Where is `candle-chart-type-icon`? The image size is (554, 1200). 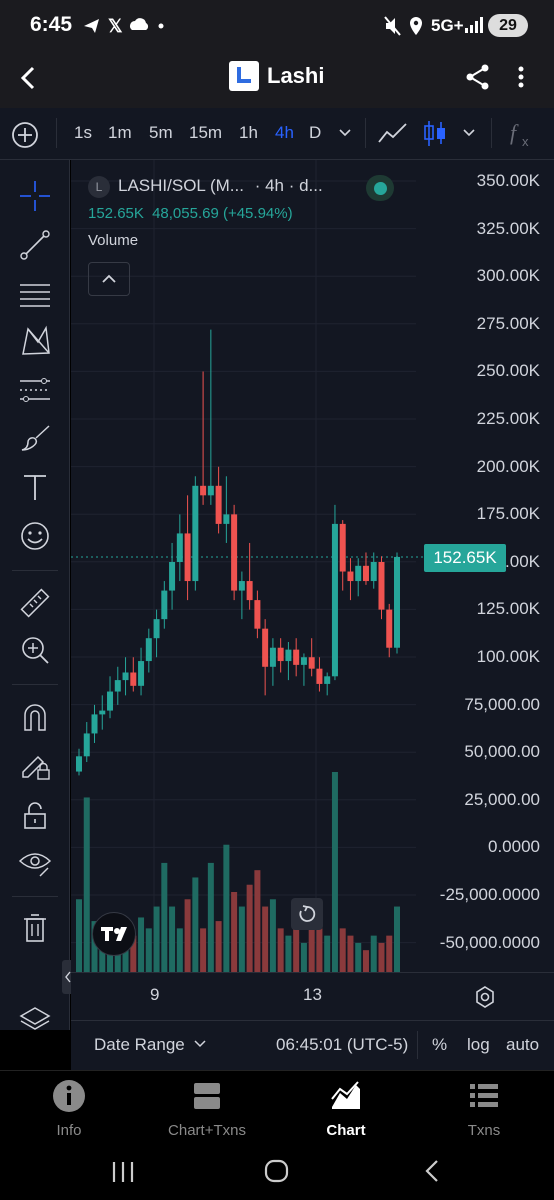
candle-chart-type-icon is located at coordinates (435, 134).